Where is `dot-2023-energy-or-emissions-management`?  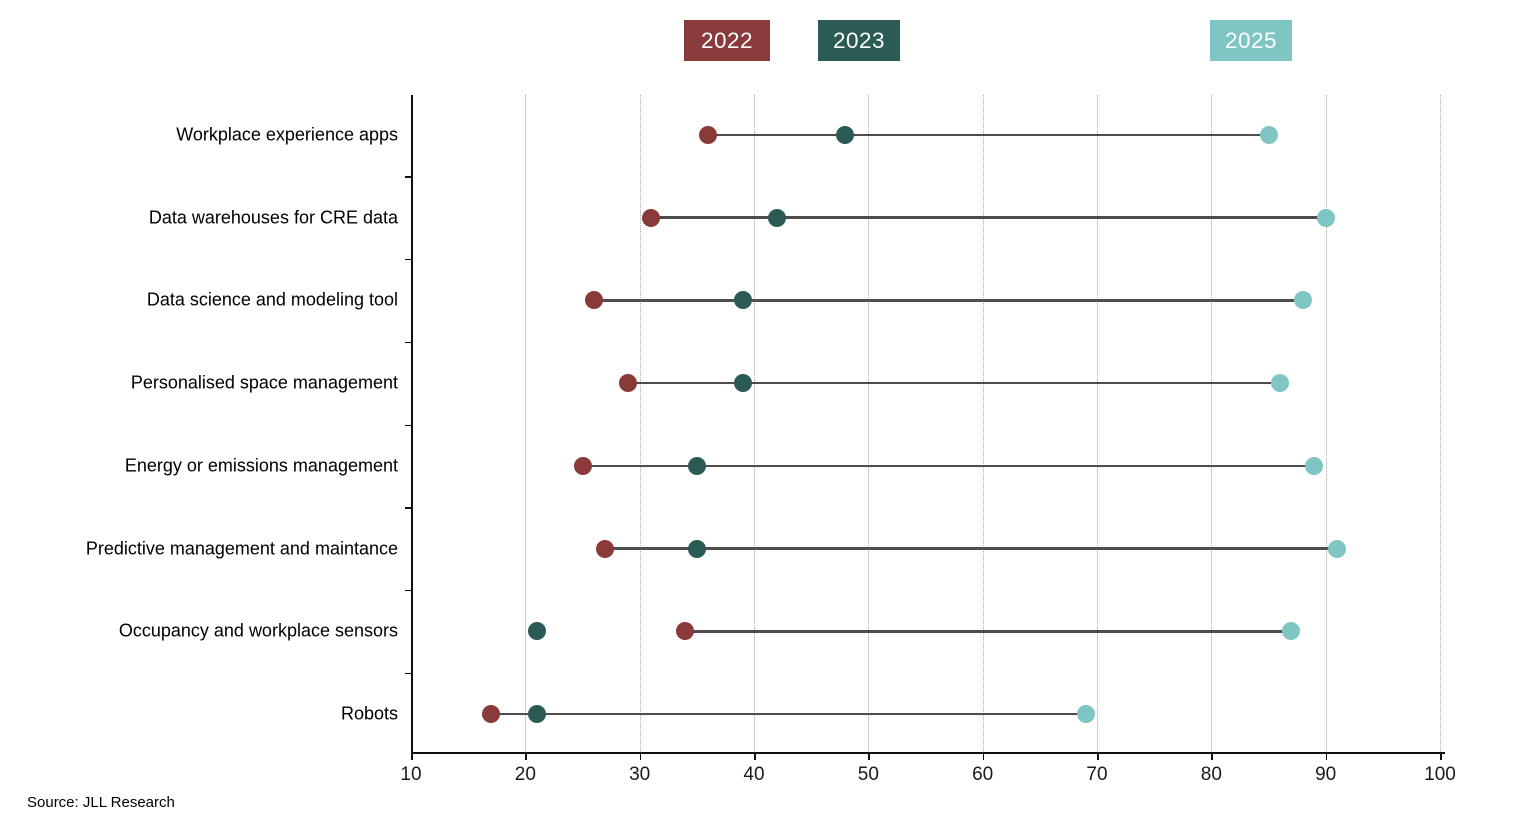
dot-2023-energy-or-emissions-management is located at coordinates (696, 465).